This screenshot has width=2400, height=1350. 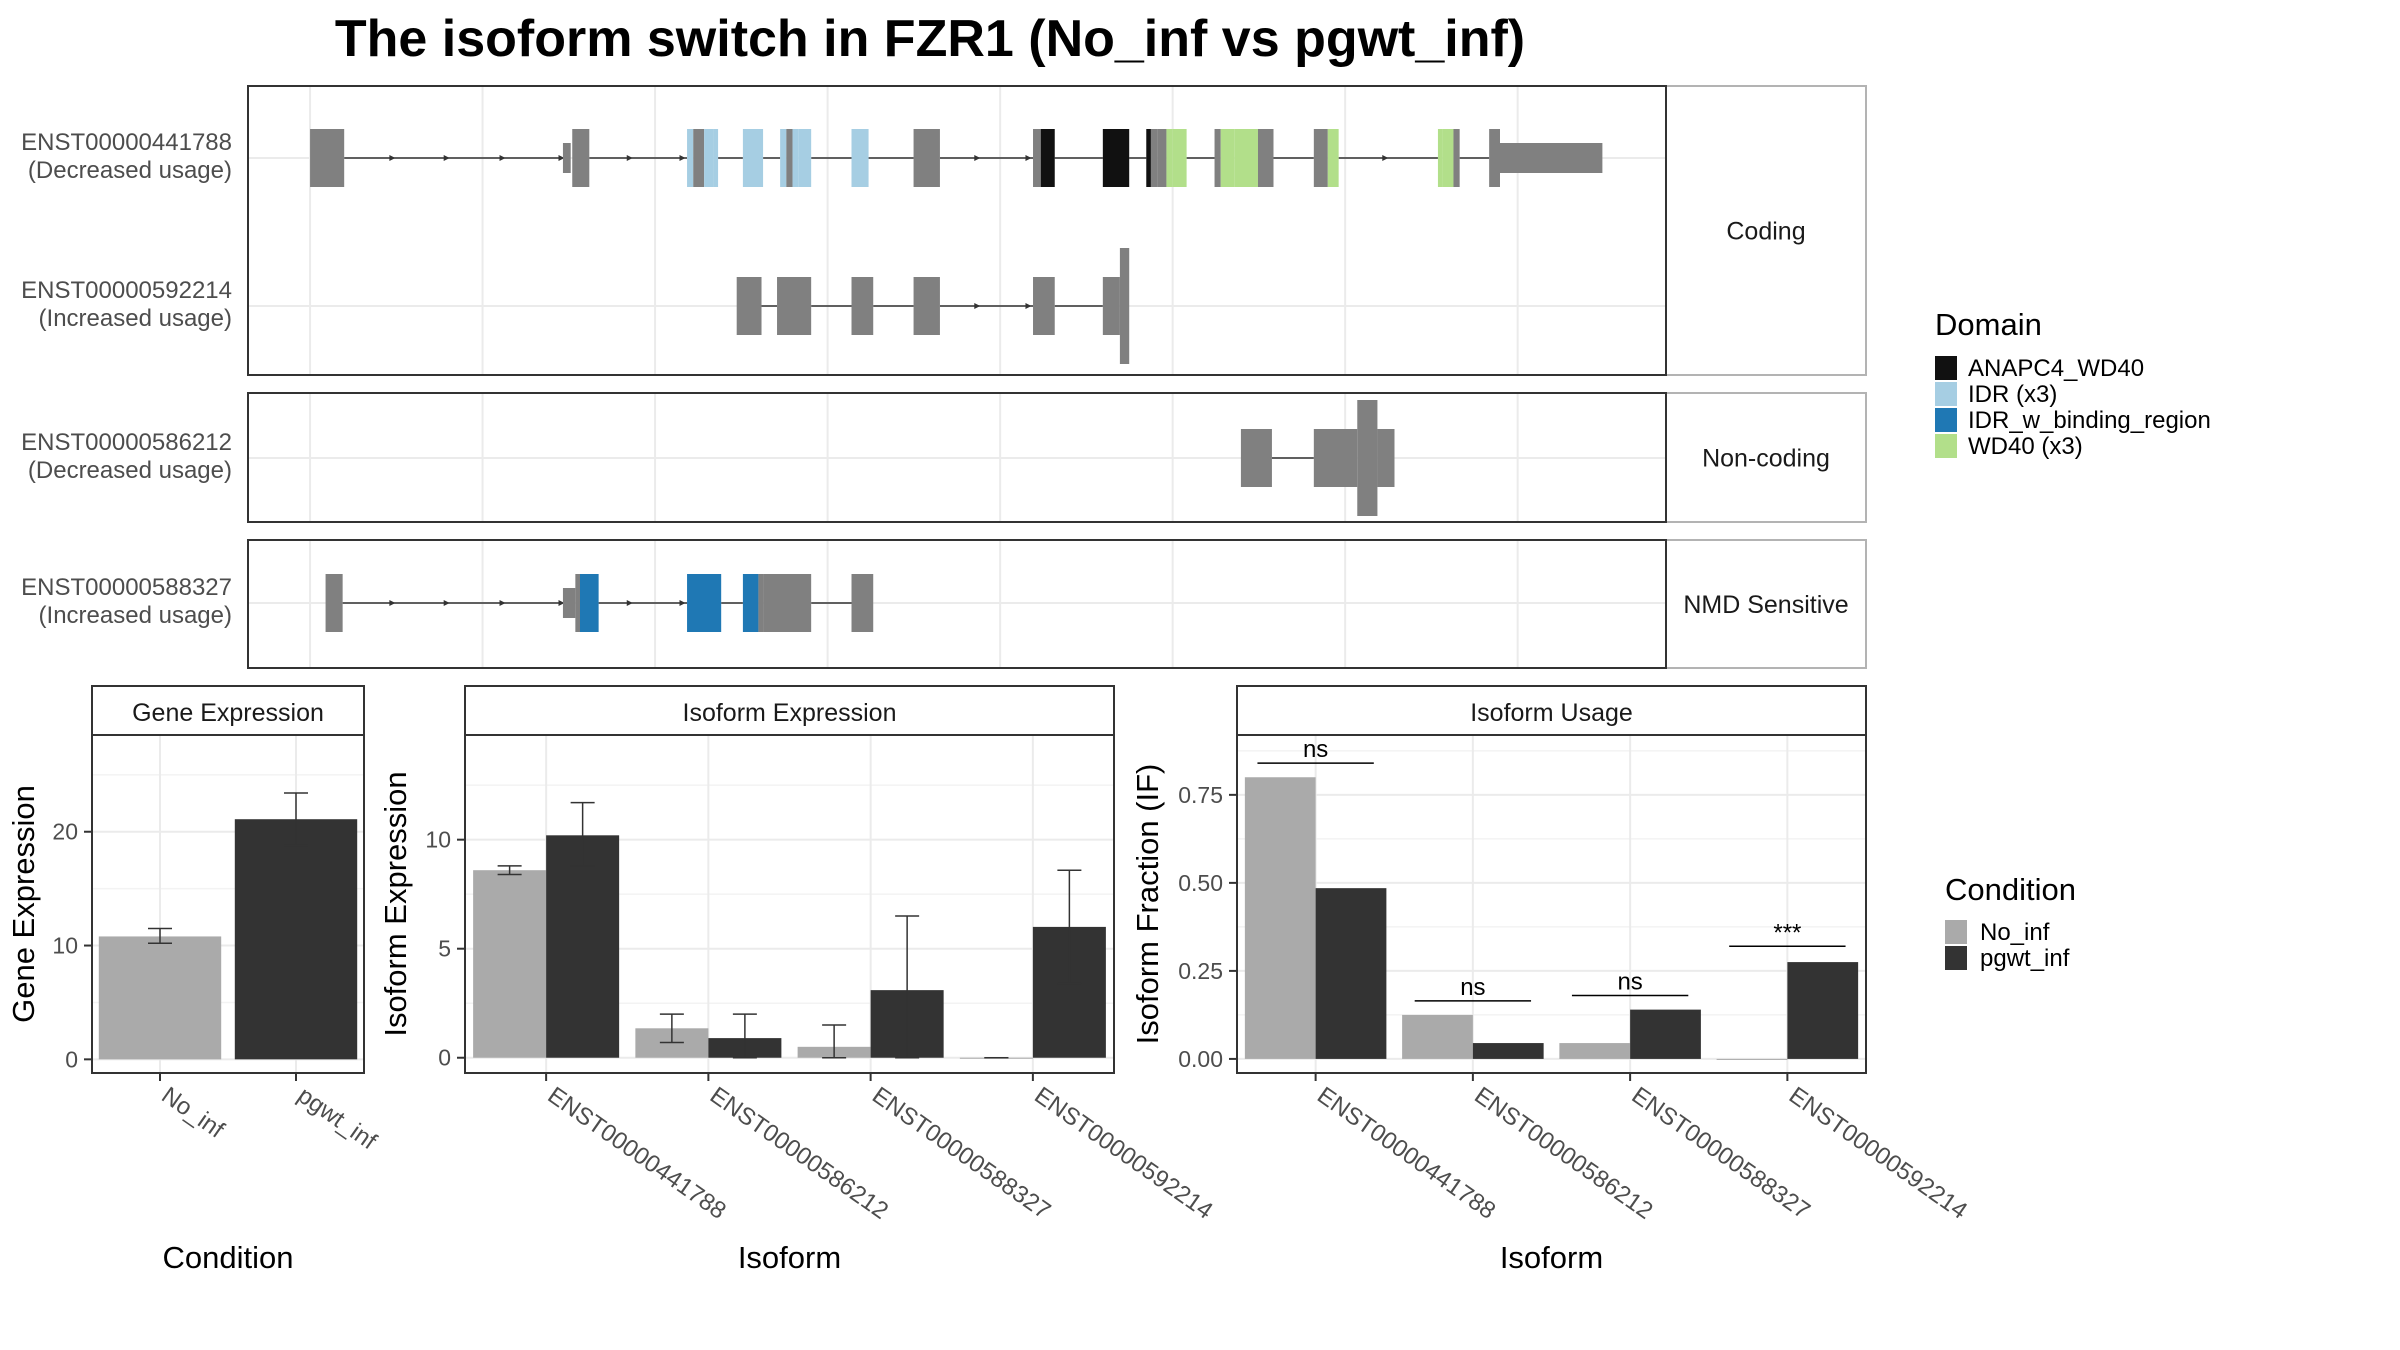 I want to click on y-tick-label: 20, so click(x=65, y=832).